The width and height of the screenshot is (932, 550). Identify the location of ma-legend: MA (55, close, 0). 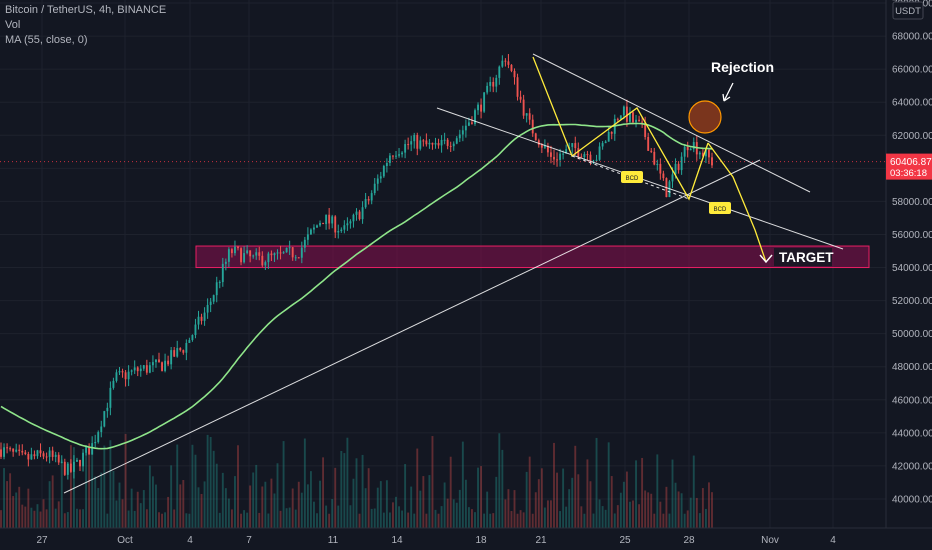
(46, 40).